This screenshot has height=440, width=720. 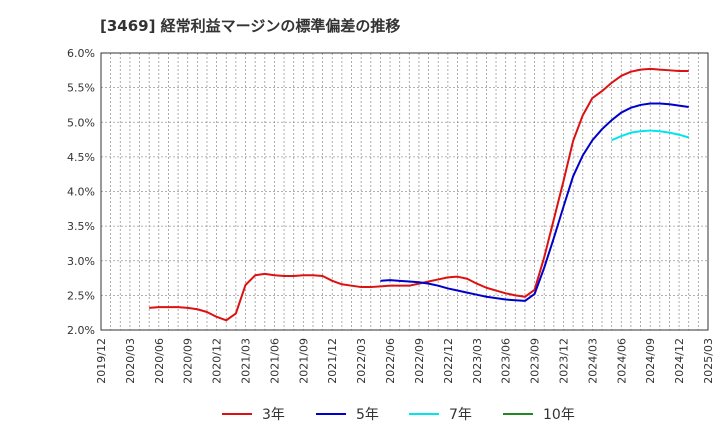 I want to click on x-tick-label: 2024/12, so click(x=679, y=361).